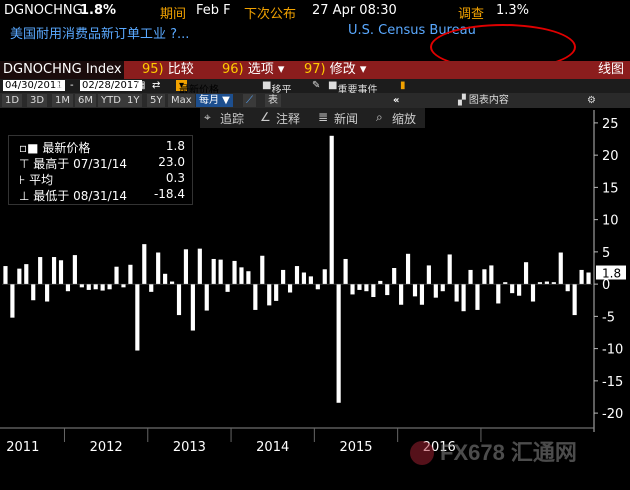  Describe the element at coordinates (404, 119) in the screenshot. I see `zoom-button: 缩放` at that location.